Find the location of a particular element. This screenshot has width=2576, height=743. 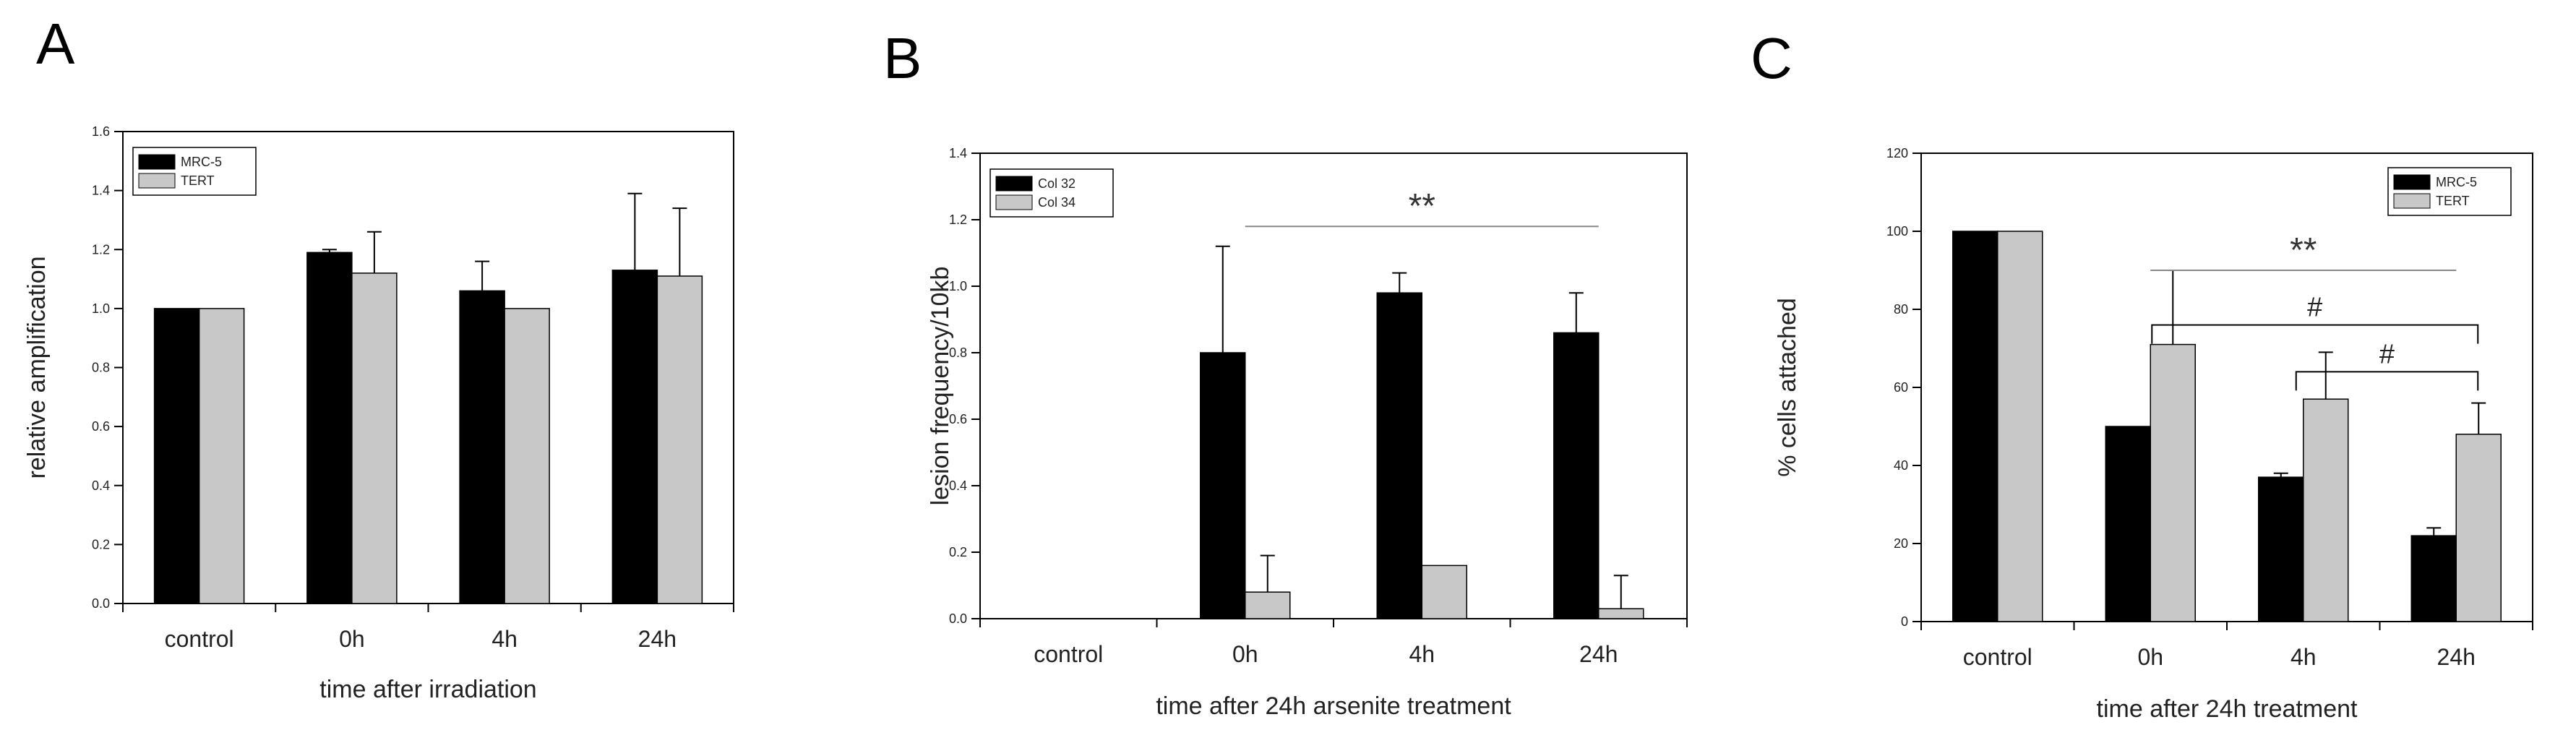

x-axis-title: time after 24h arsenite treatment is located at coordinates (1333, 706).